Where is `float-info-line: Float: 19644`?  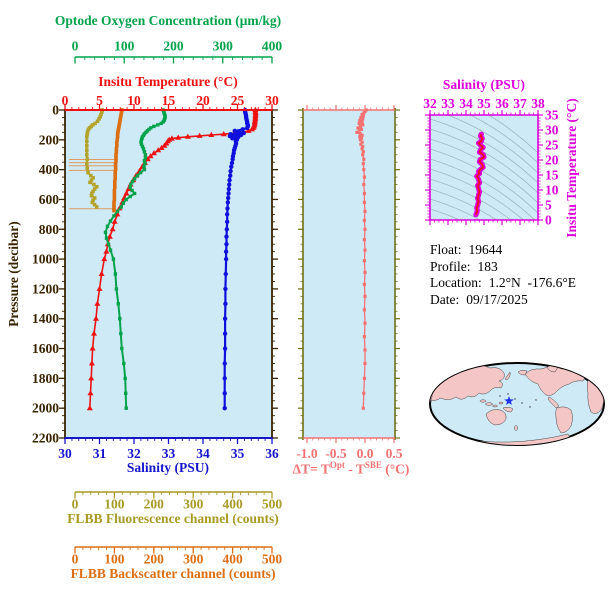 float-info-line: Float: 19644 is located at coordinates (503, 250).